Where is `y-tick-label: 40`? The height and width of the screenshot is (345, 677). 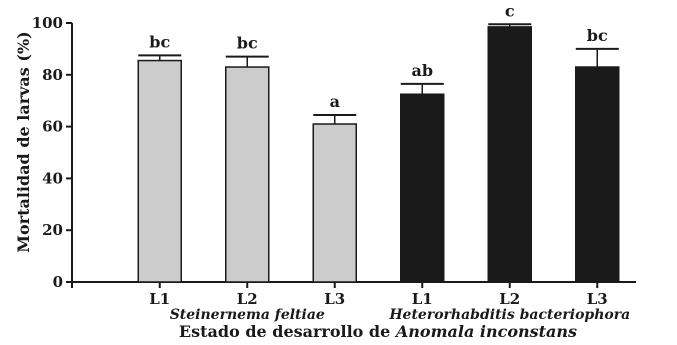
y-tick-label: 40 is located at coordinates (52, 178).